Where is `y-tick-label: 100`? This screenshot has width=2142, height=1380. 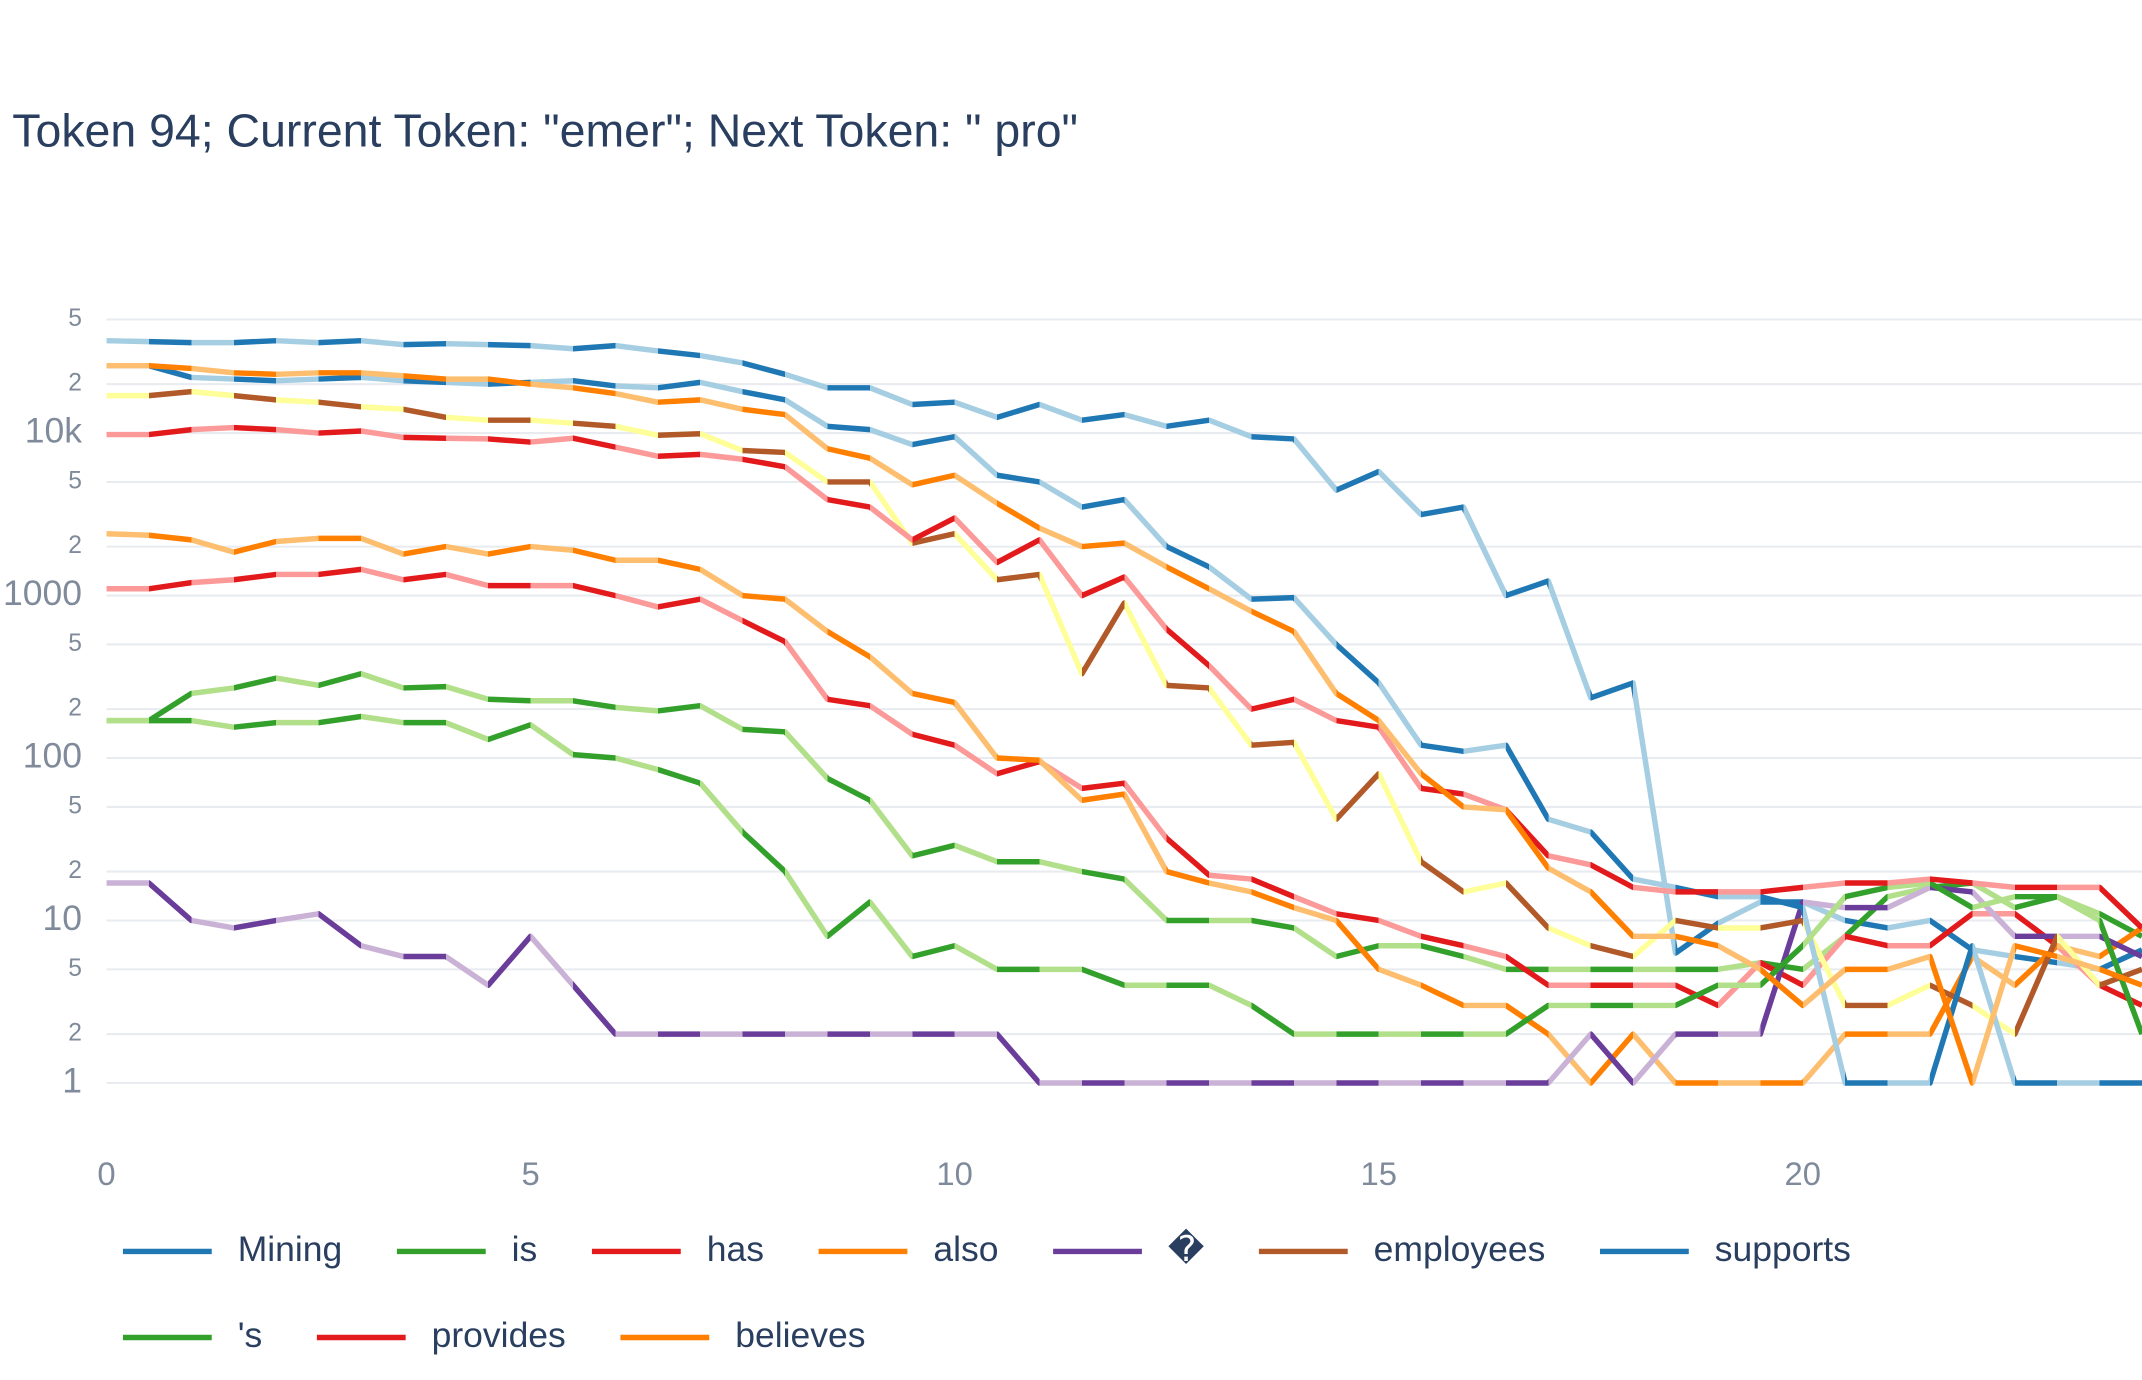 y-tick-label: 100 is located at coordinates (52, 755).